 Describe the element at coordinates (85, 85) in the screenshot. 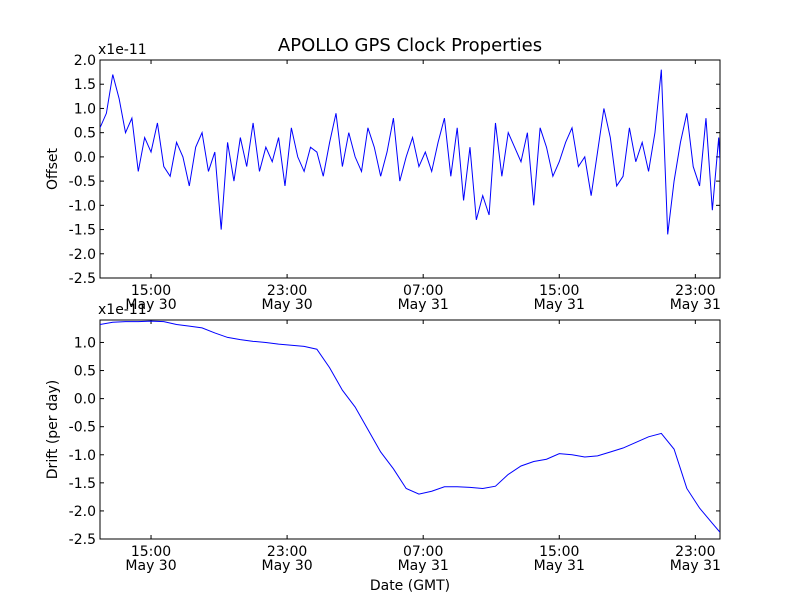

I see `y-tick-label: 1.5` at that location.